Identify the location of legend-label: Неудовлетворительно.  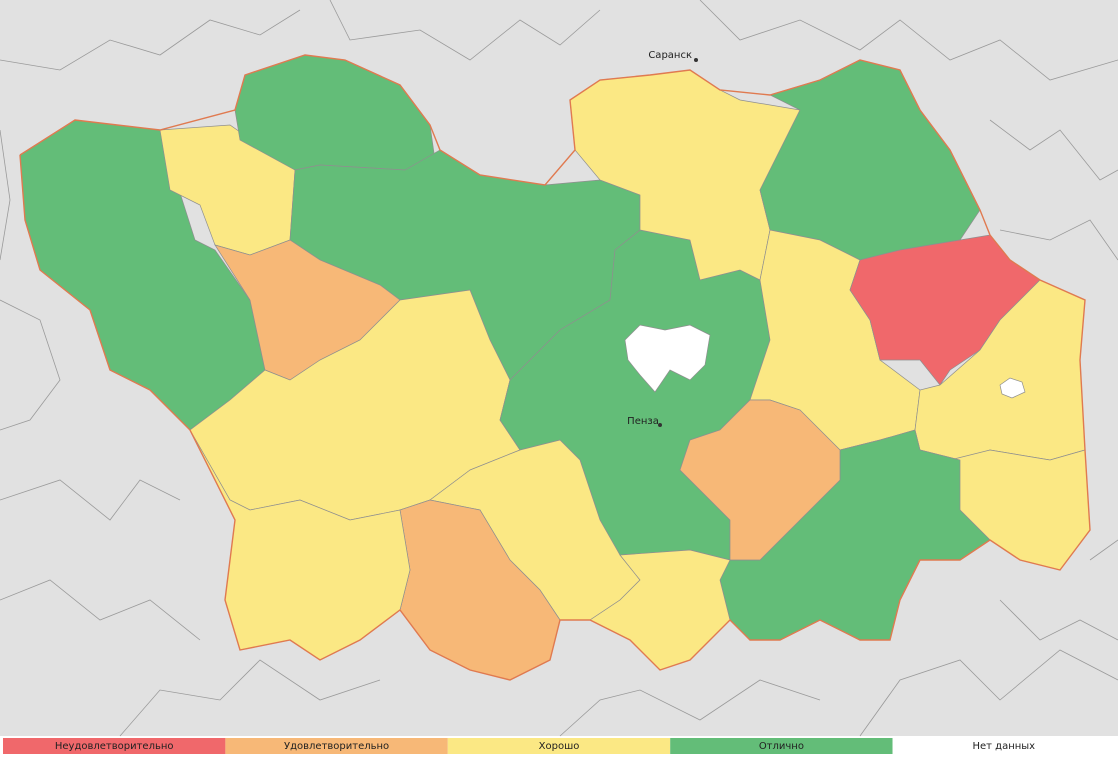
(114, 746).